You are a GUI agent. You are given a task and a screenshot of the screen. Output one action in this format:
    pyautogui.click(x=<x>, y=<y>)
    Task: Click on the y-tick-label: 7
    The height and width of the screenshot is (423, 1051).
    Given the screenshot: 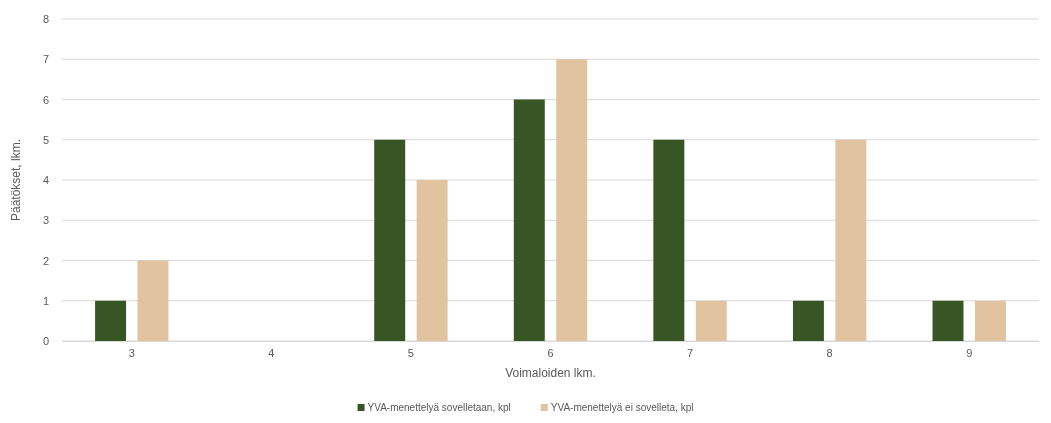 What is the action you would take?
    pyautogui.click(x=45, y=59)
    